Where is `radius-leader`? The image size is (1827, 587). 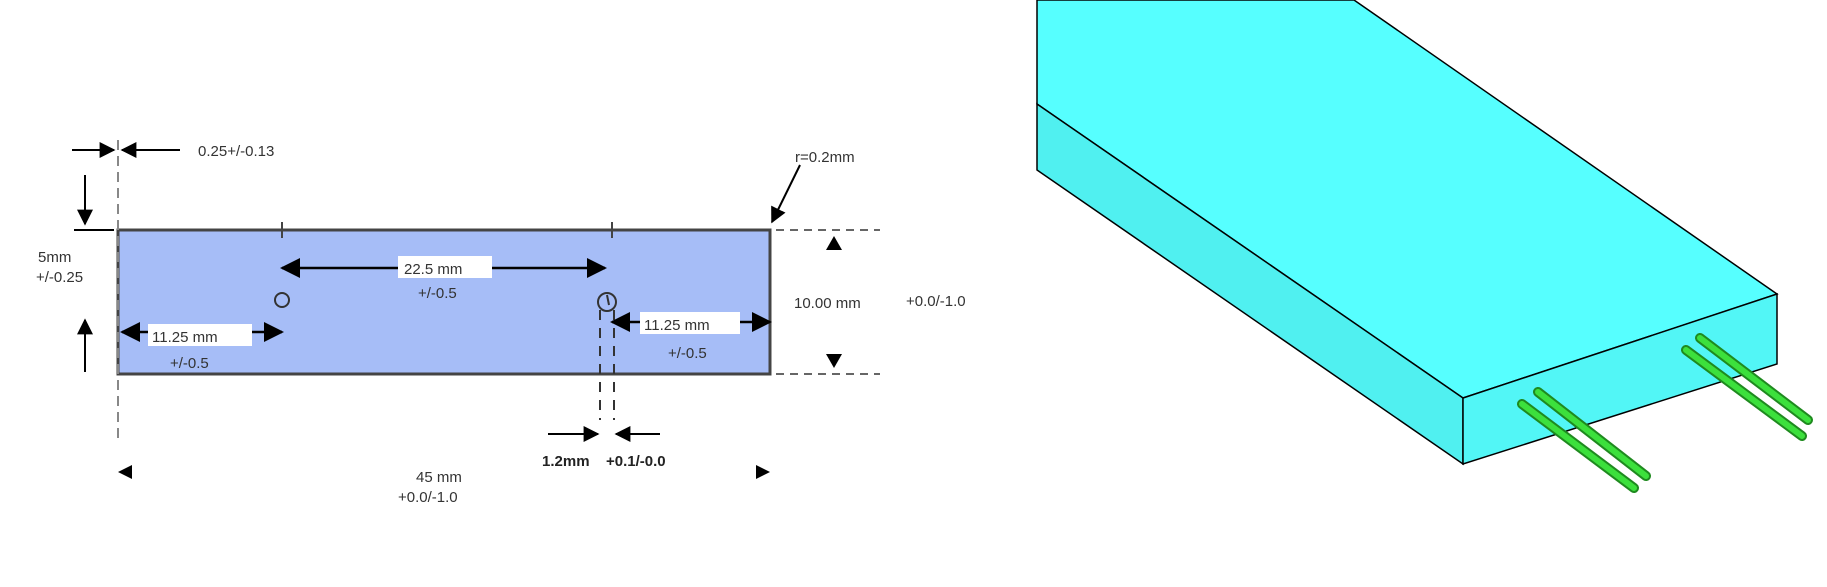
radius-leader is located at coordinates (786, 194).